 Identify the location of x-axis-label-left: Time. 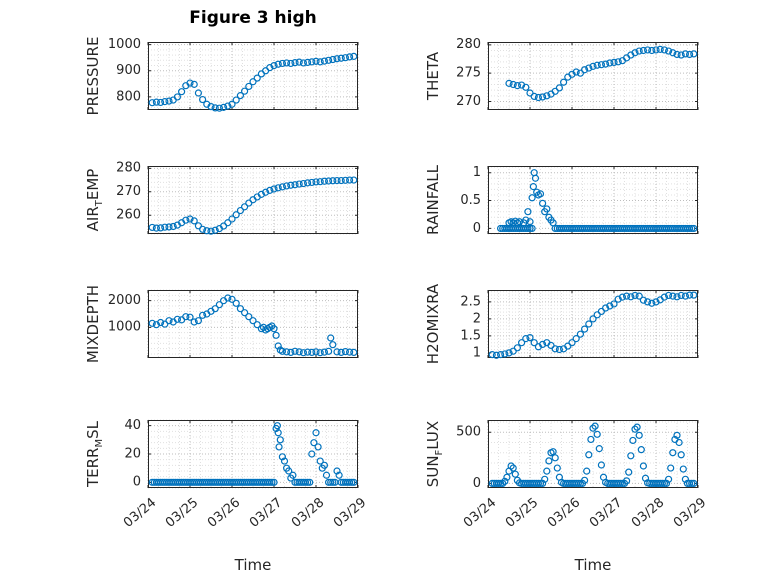
(253, 565).